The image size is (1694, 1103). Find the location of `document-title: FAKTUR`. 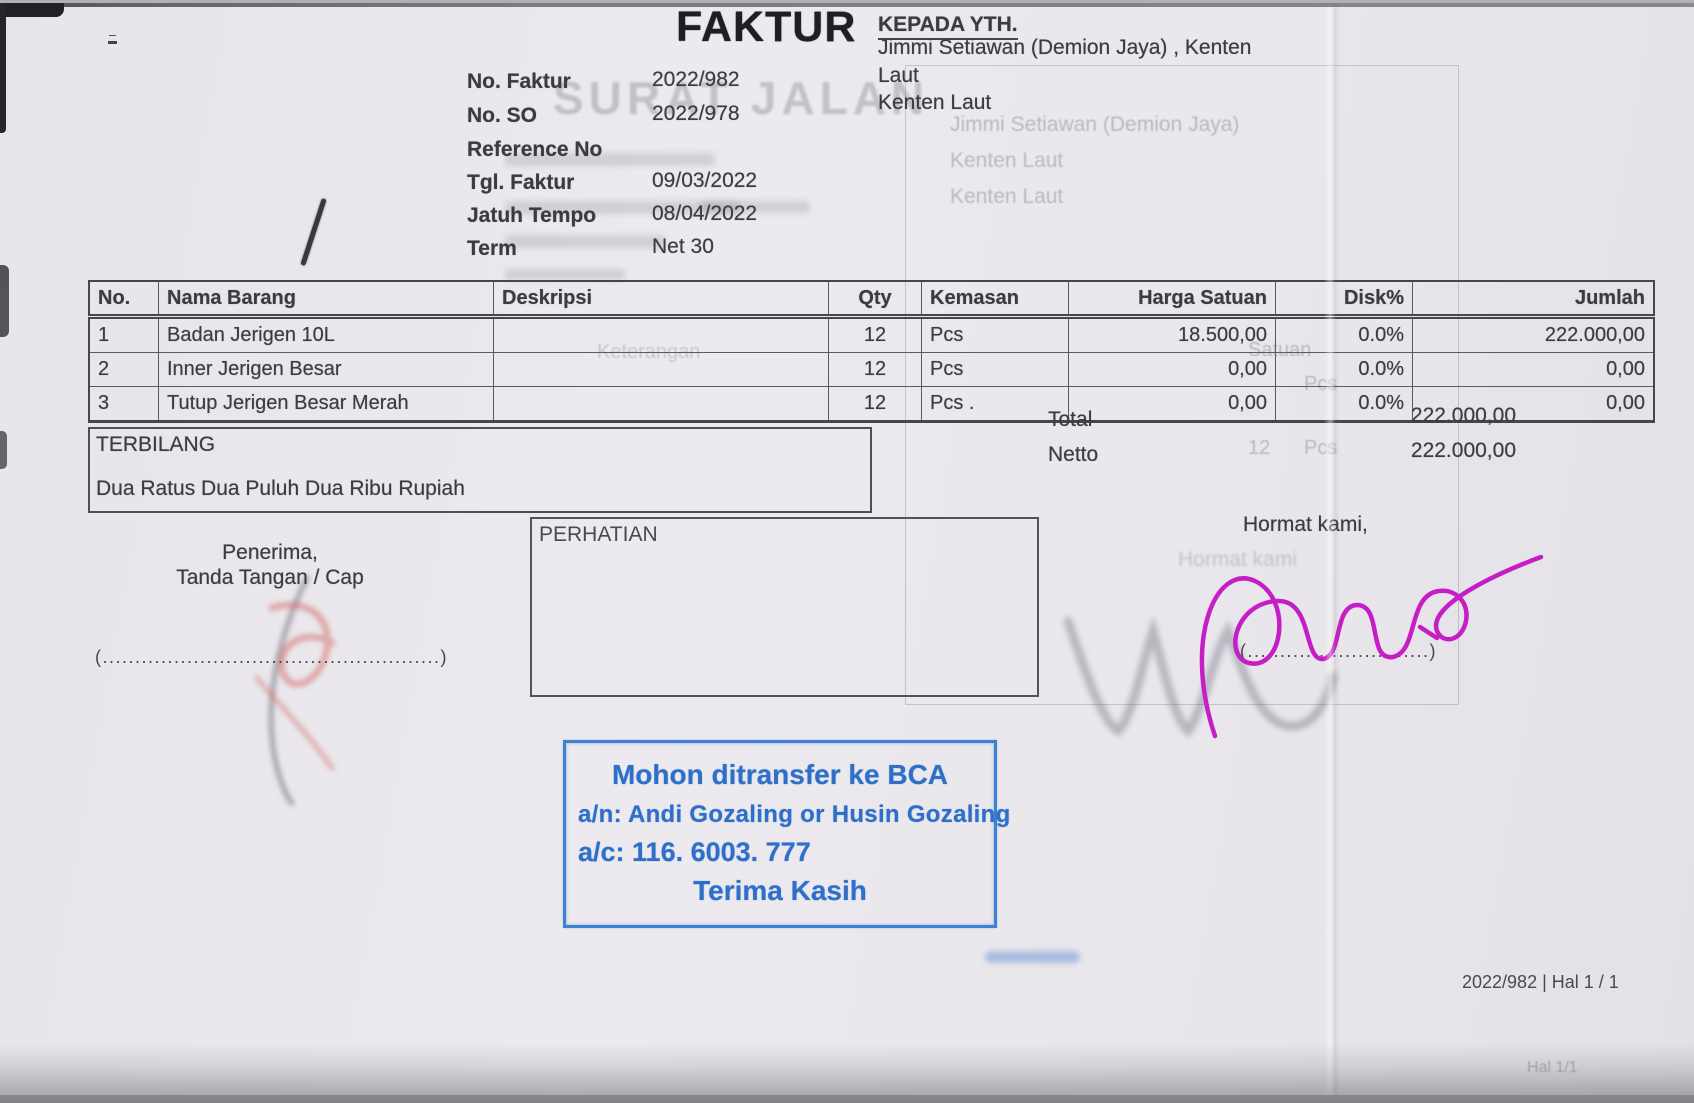

document-title: FAKTUR is located at coordinates (766, 27).